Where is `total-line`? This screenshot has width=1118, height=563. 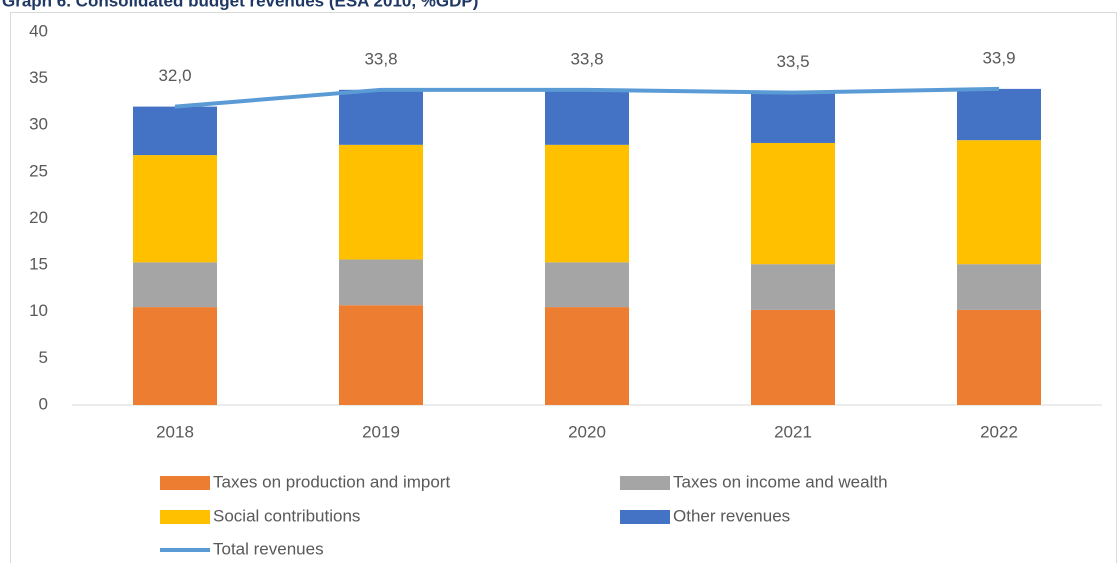 total-line is located at coordinates (587, 97).